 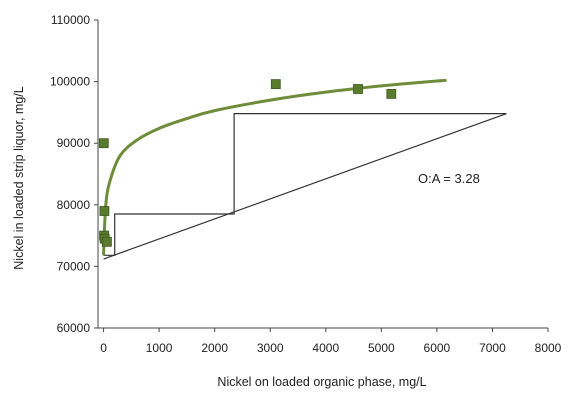 What do you see at coordinates (492, 348) in the screenshot?
I see `x-tick-label: 7000` at bounding box center [492, 348].